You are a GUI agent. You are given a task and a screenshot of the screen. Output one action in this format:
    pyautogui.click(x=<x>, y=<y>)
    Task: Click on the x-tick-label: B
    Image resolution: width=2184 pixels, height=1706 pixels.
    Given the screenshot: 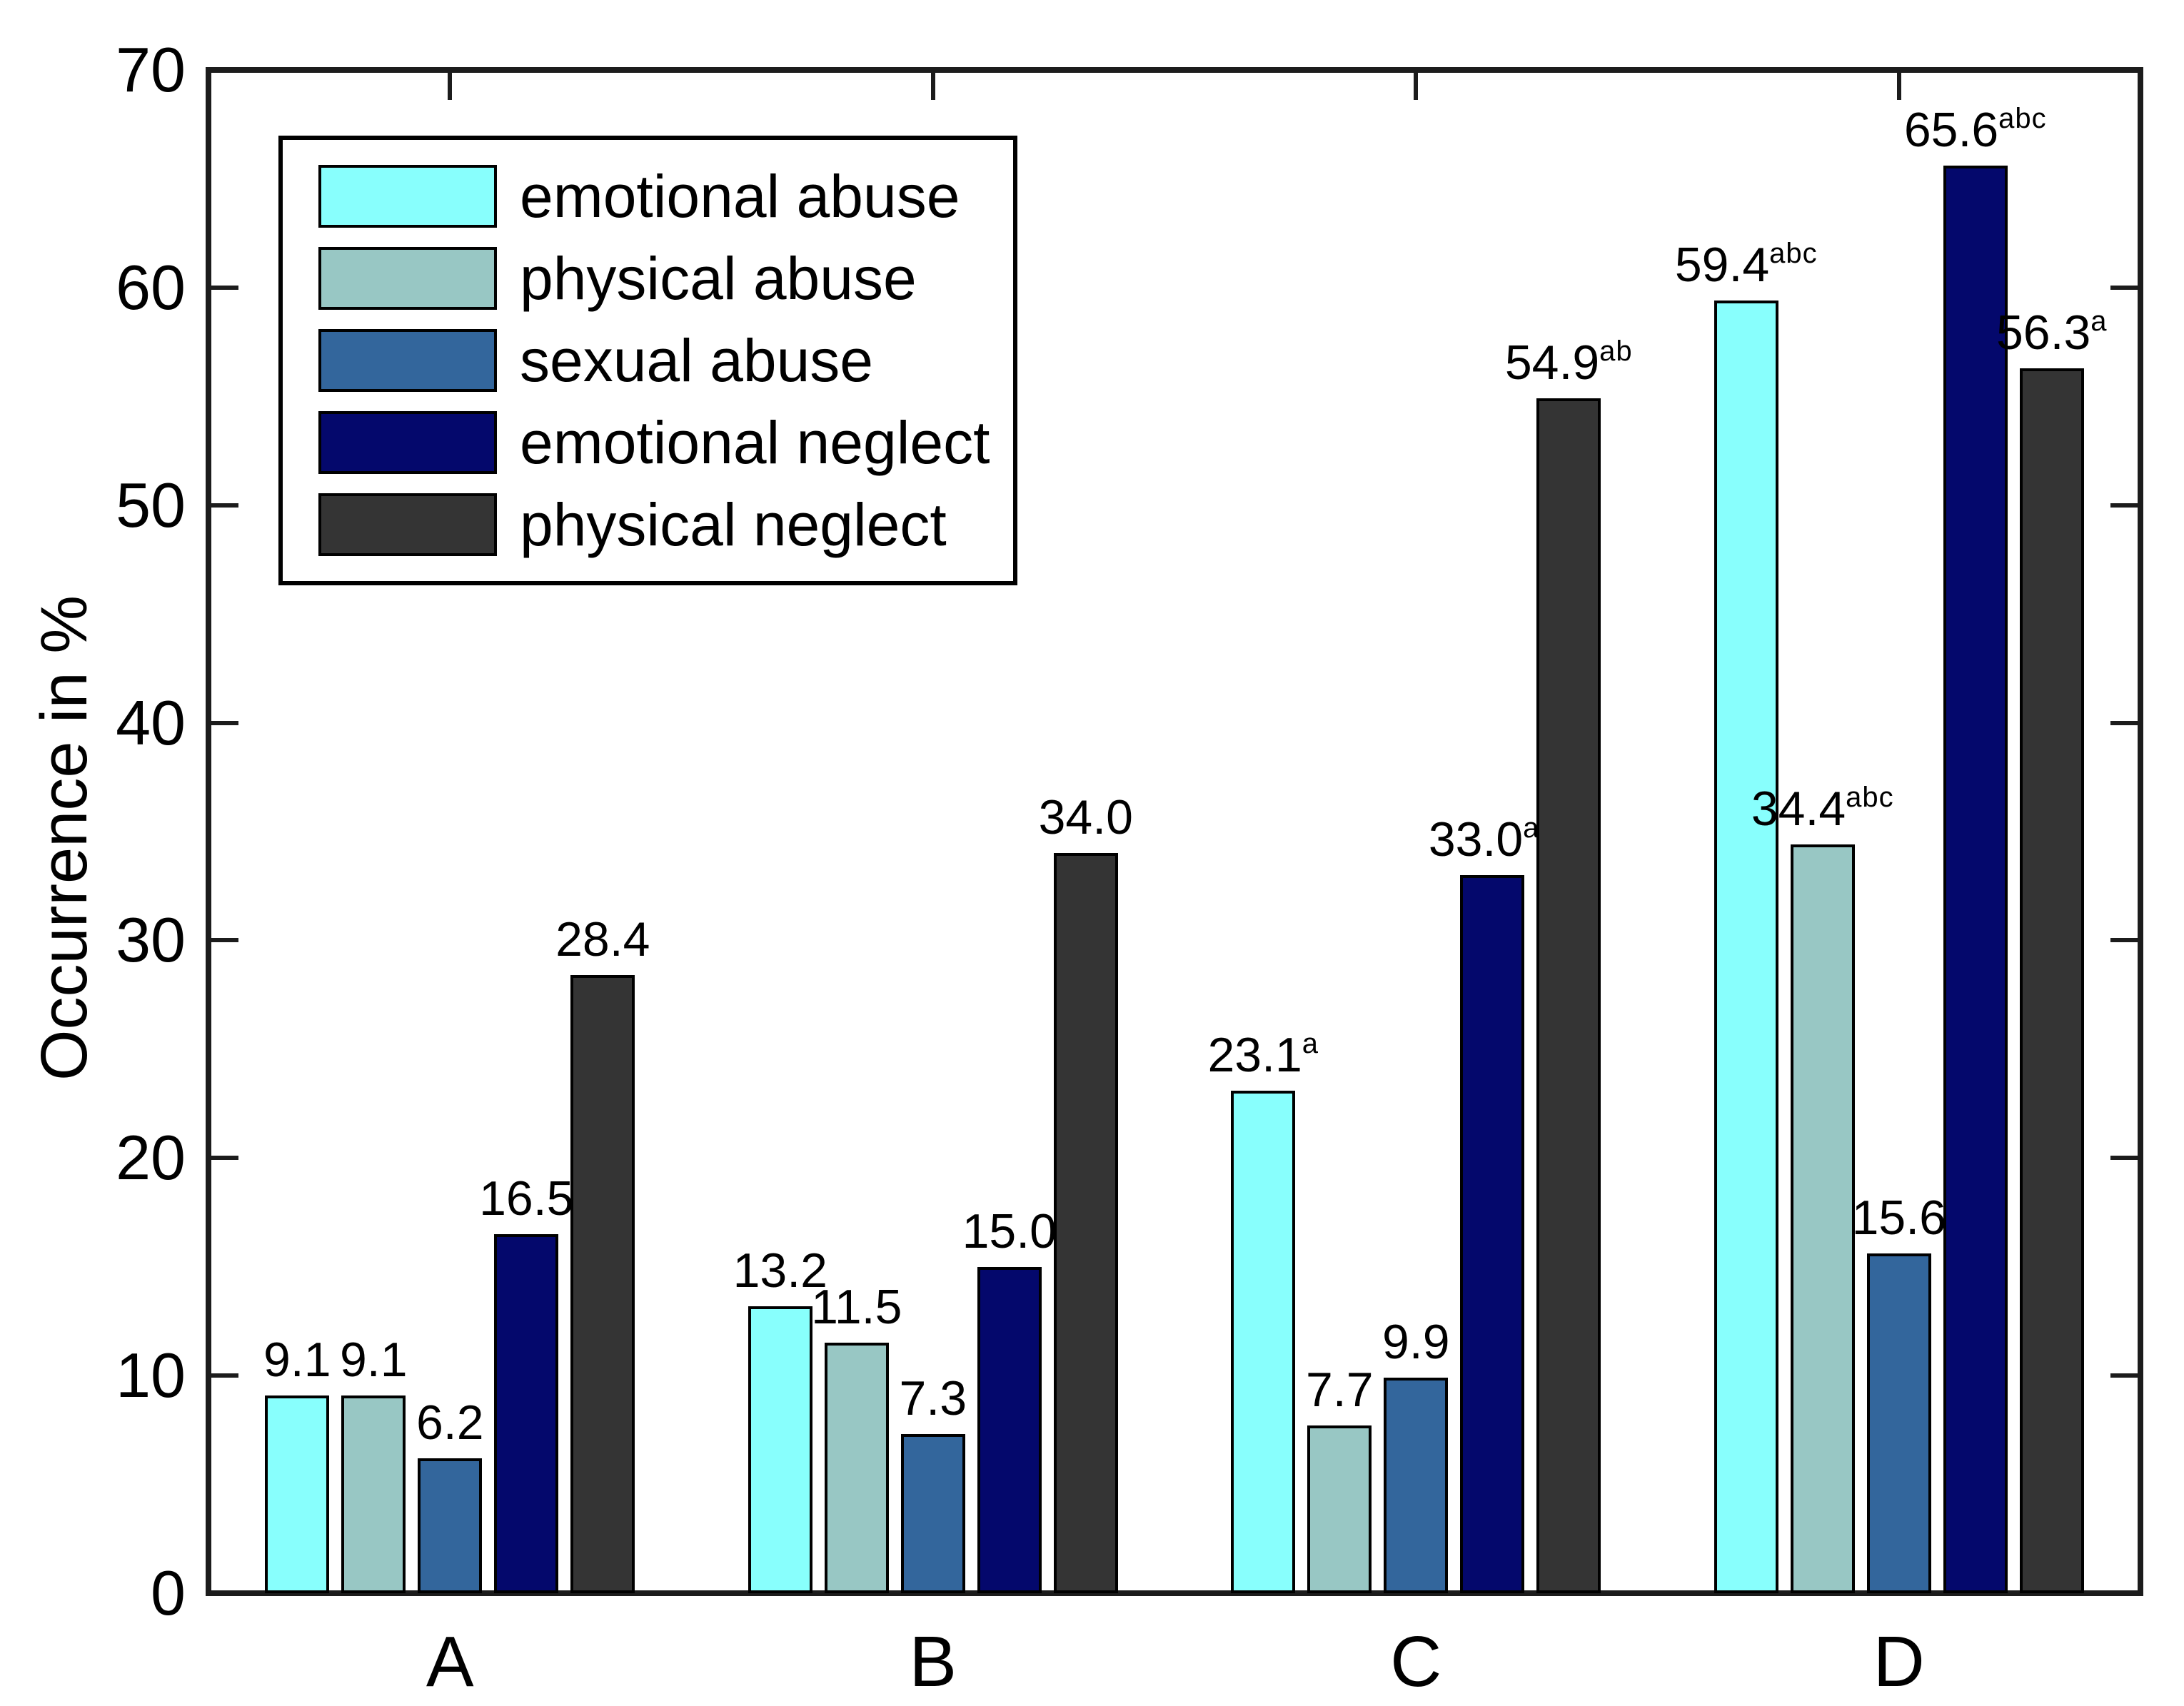 What is the action you would take?
    pyautogui.click(x=933, y=1662)
    